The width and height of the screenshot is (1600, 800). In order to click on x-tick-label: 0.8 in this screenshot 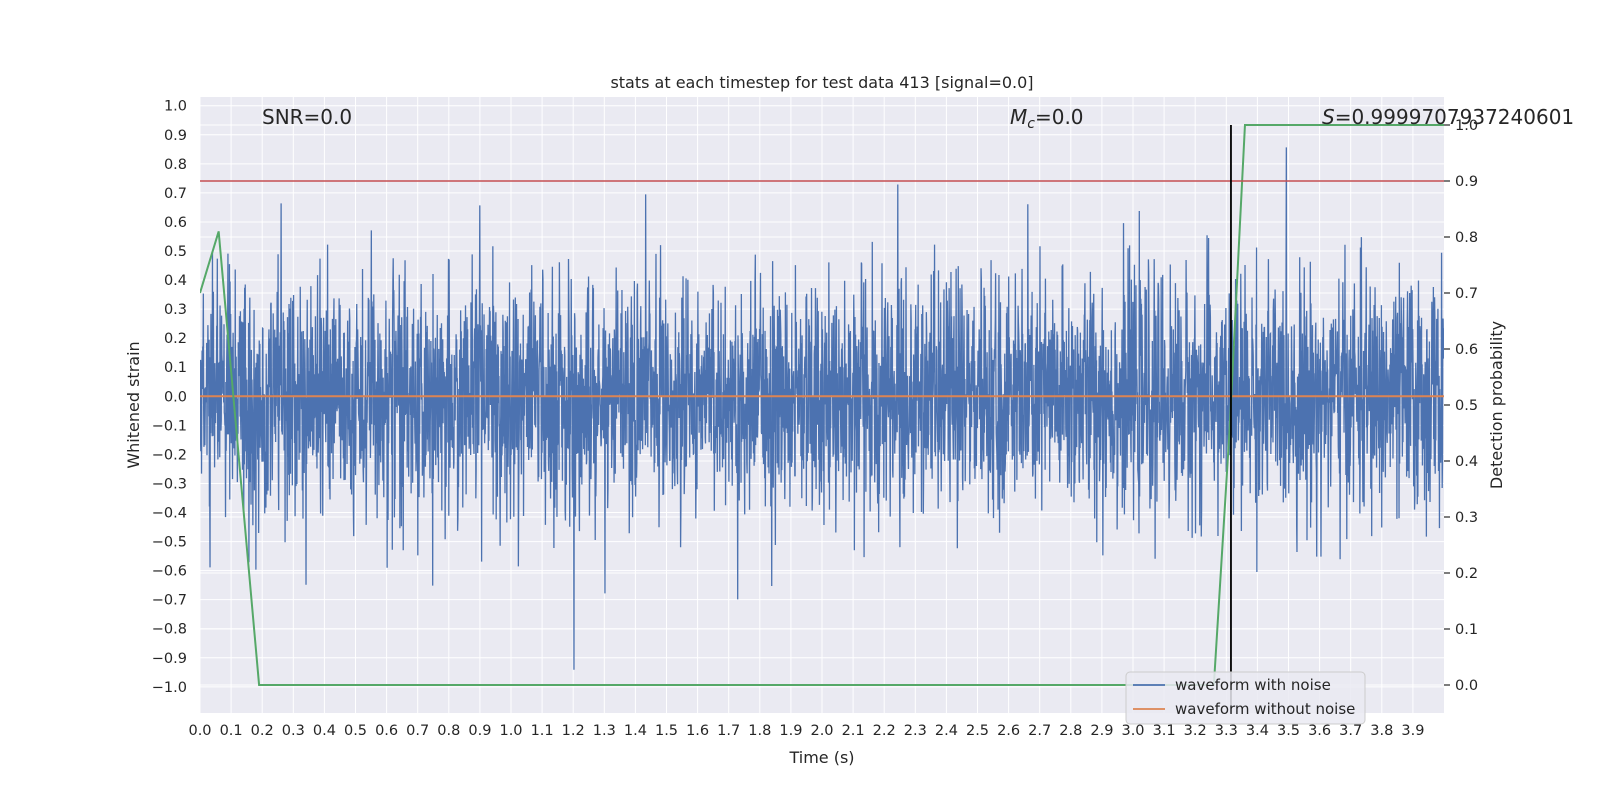, I will do `click(448, 731)`.